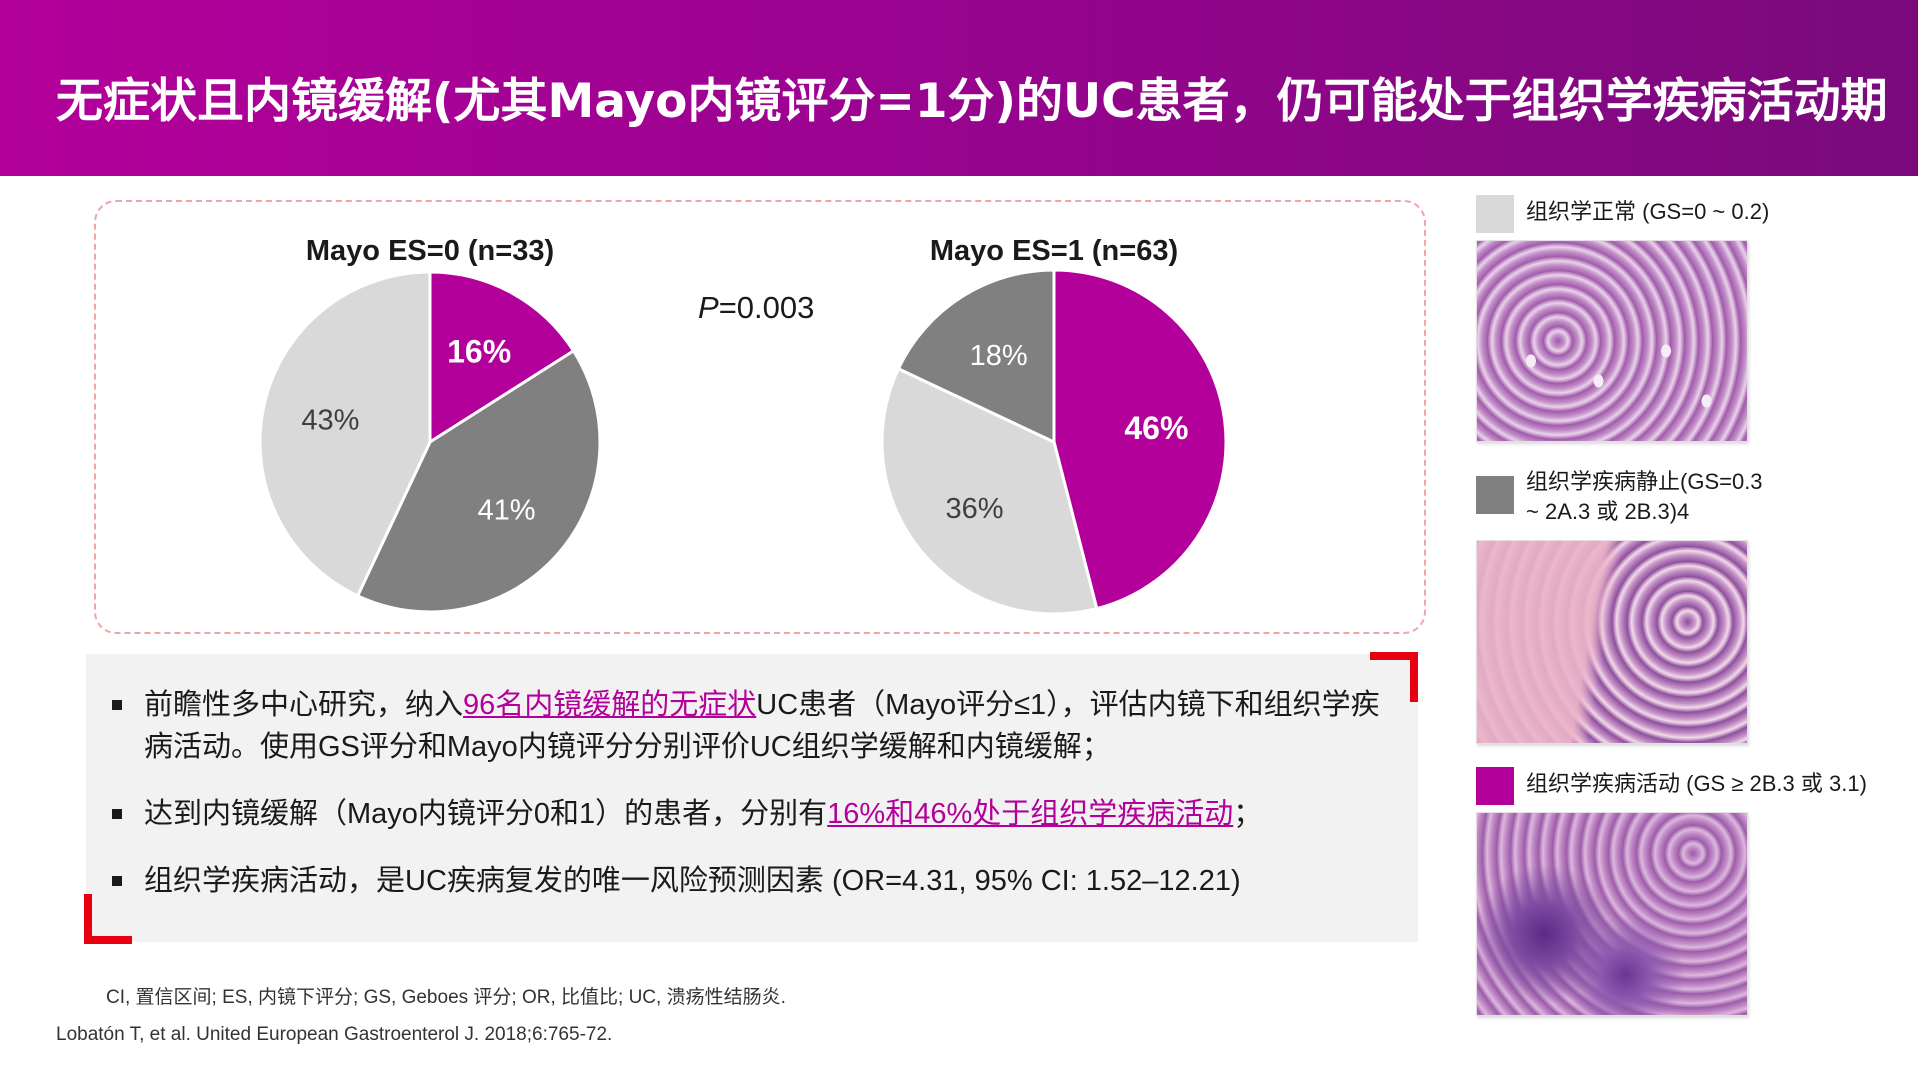  What do you see at coordinates (330, 421) in the screenshot?
I see `pie-slice-label: 43%` at bounding box center [330, 421].